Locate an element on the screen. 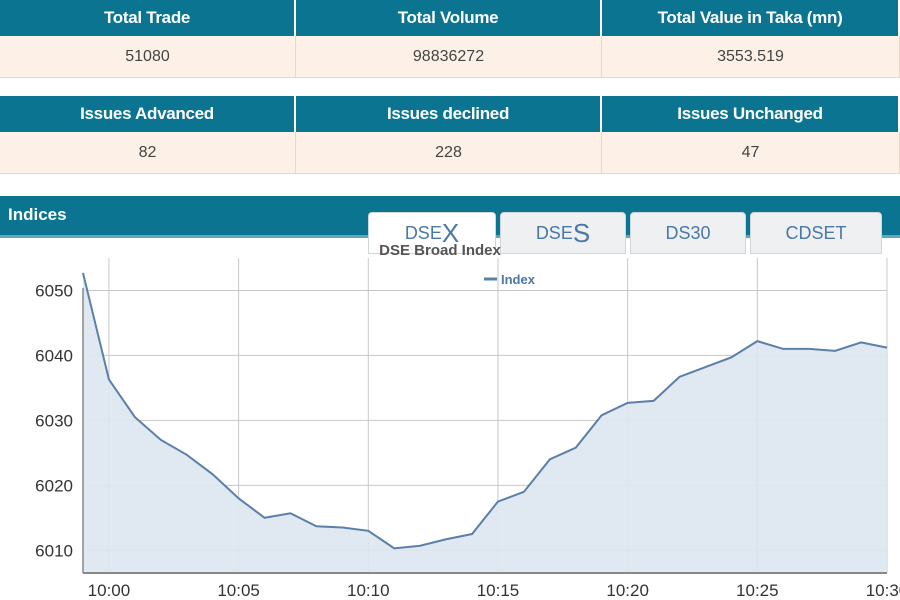  chart-title: DSE Broad Index is located at coordinates (440, 250).